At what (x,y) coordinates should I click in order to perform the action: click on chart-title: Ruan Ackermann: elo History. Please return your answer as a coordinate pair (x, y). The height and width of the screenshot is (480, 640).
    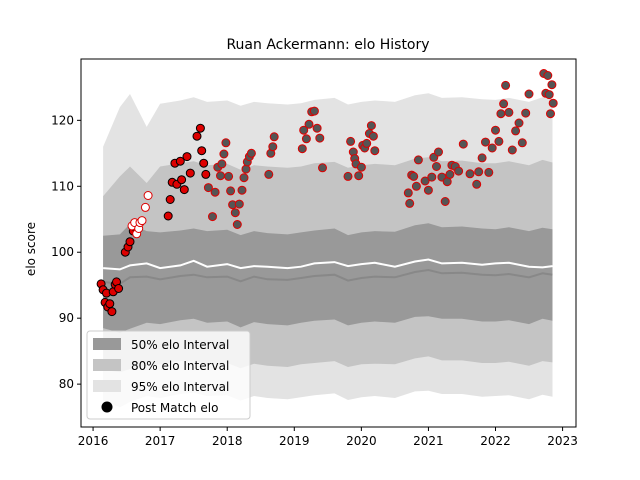
    Looking at the image, I should click on (327, 45).